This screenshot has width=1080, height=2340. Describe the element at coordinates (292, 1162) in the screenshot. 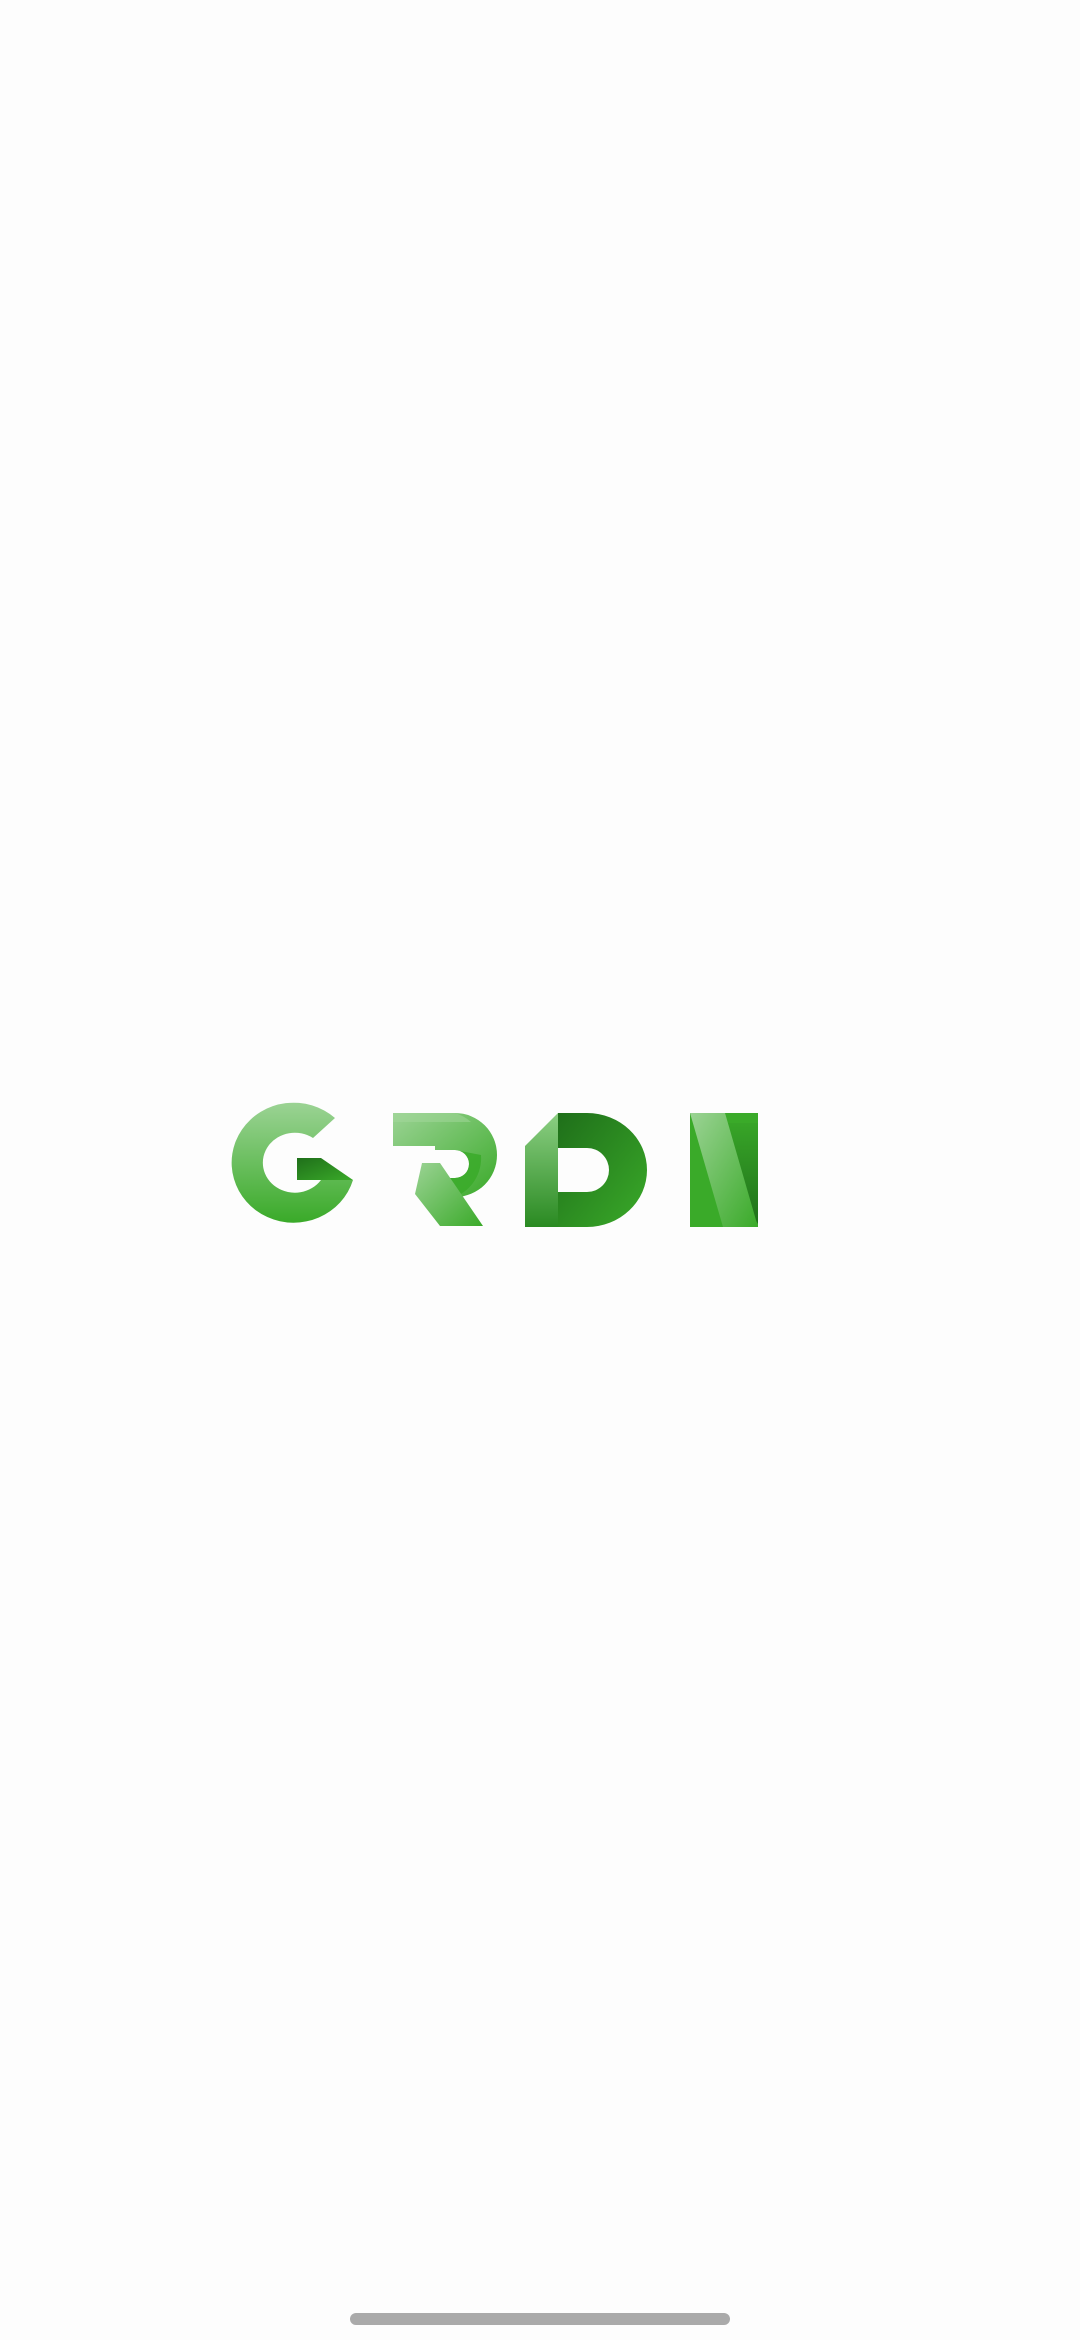

I see `letter-g-icon` at that location.